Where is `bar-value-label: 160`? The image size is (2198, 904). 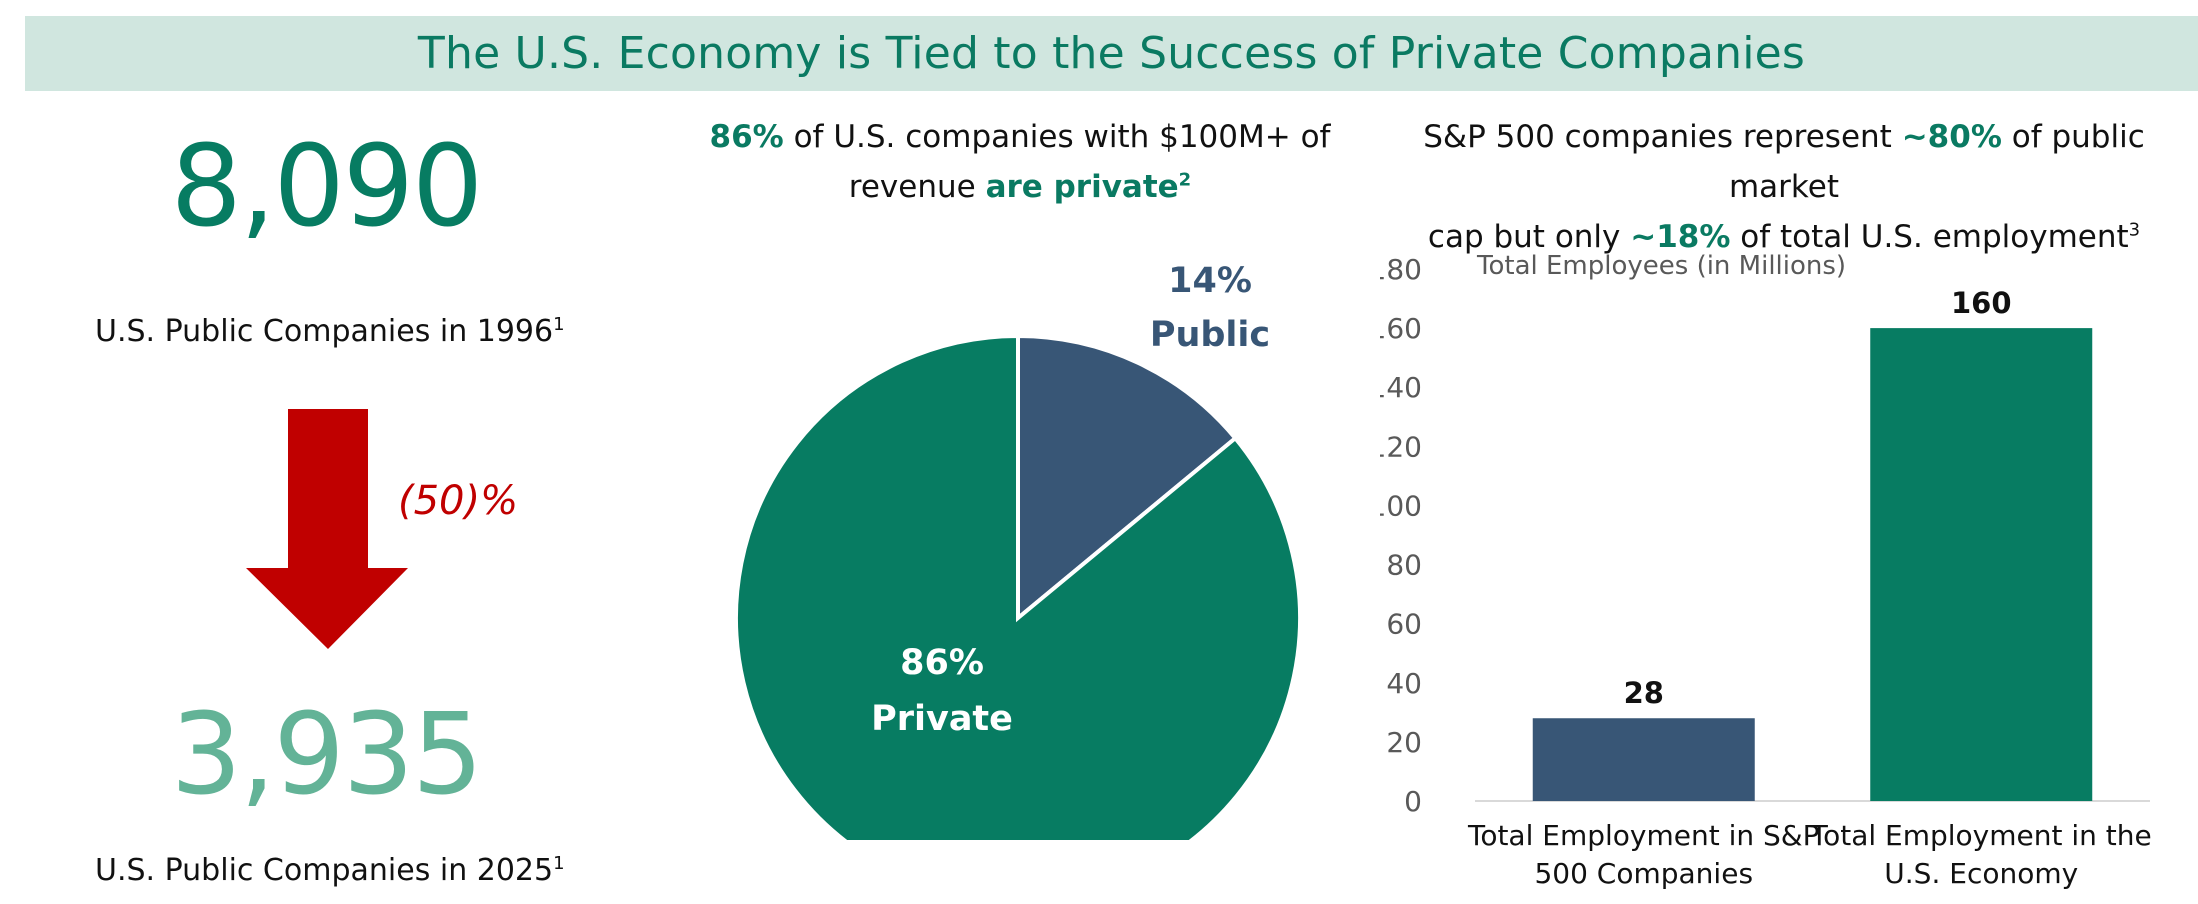
bar-value-label: 160 is located at coordinates (1981, 303).